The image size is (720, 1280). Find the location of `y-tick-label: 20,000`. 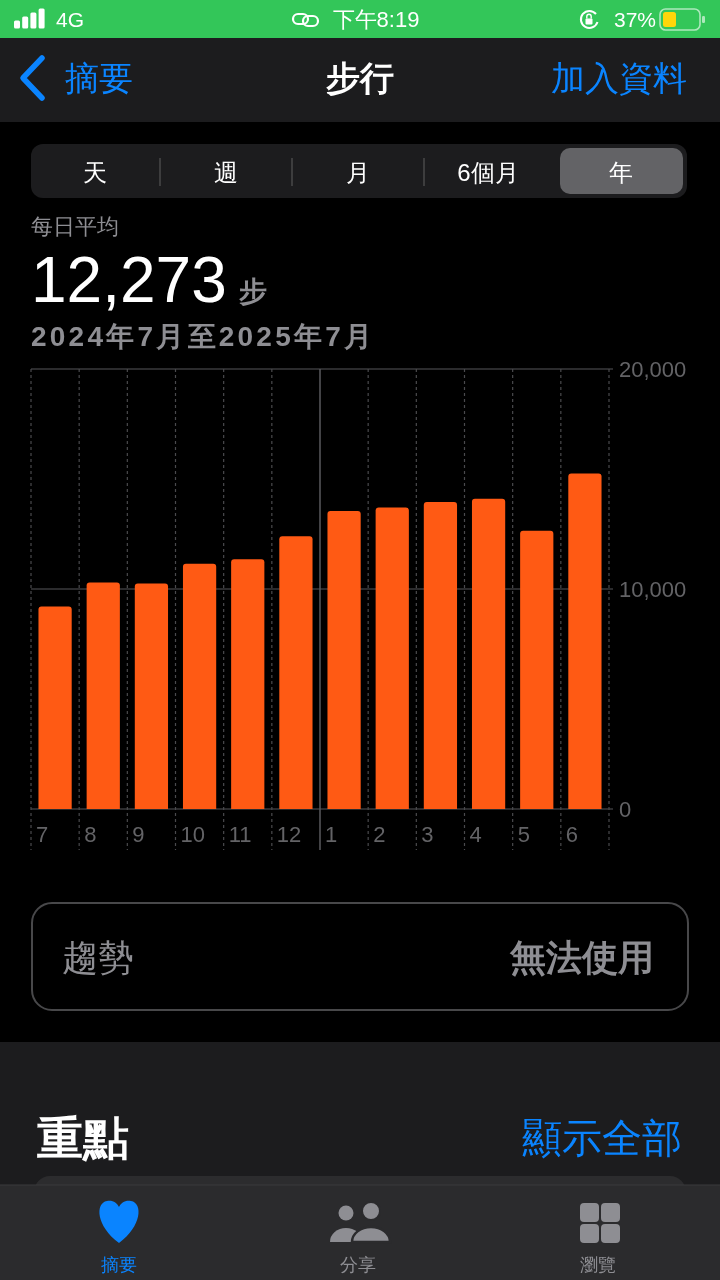

y-tick-label: 20,000 is located at coordinates (653, 369).